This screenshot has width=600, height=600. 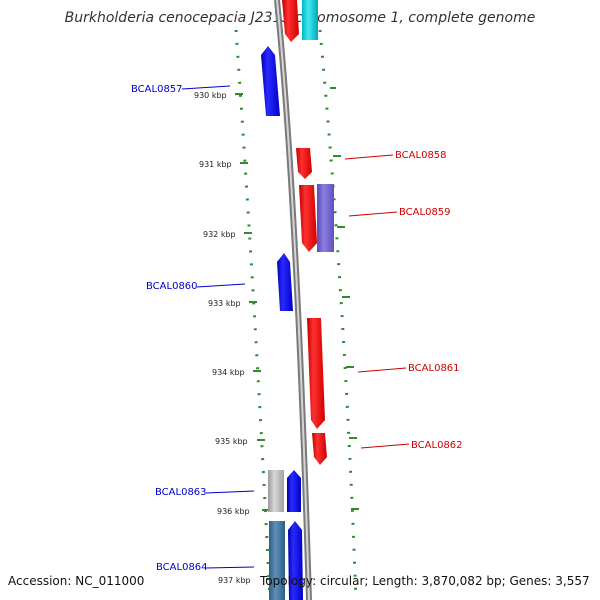 What do you see at coordinates (310, 20) in the screenshot?
I see `gene-bar-cyan` at bounding box center [310, 20].